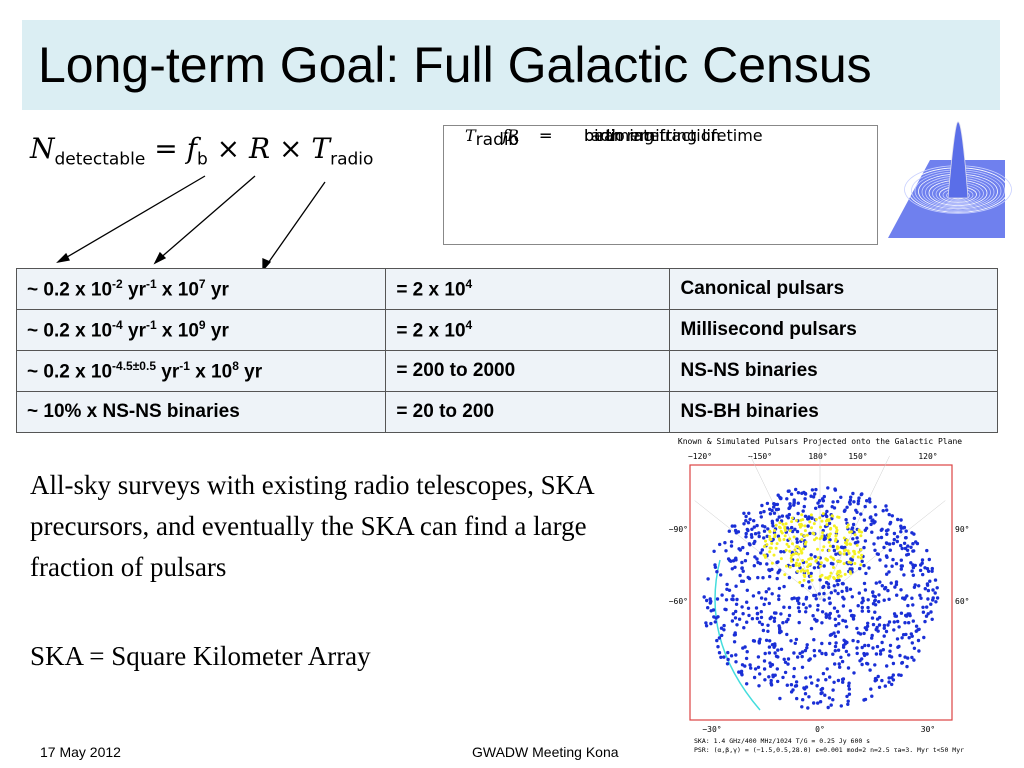 This screenshot has width=1024, height=768. What do you see at coordinates (235, 365) in the screenshot?
I see `superscript: 8` at bounding box center [235, 365].